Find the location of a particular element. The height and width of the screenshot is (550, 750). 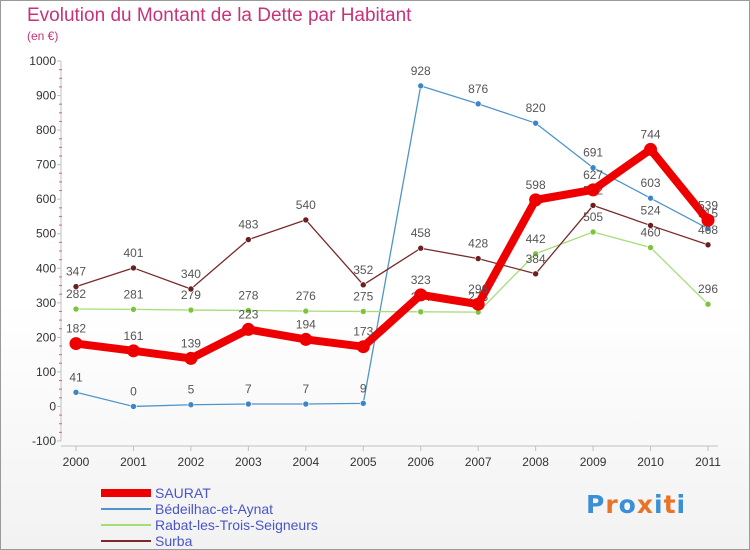

y-tick-label: 800 is located at coordinates (46, 130).